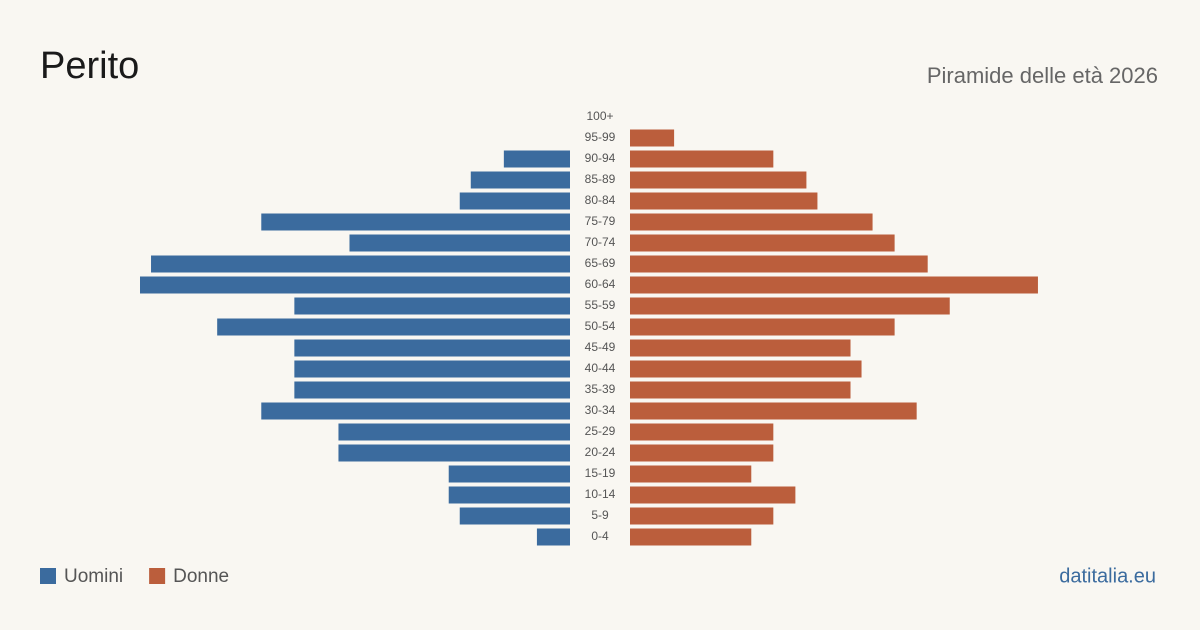 Image resolution: width=1200 pixels, height=630 pixels. I want to click on chart-subtitle: Piramide delle età 2026, so click(1042, 75).